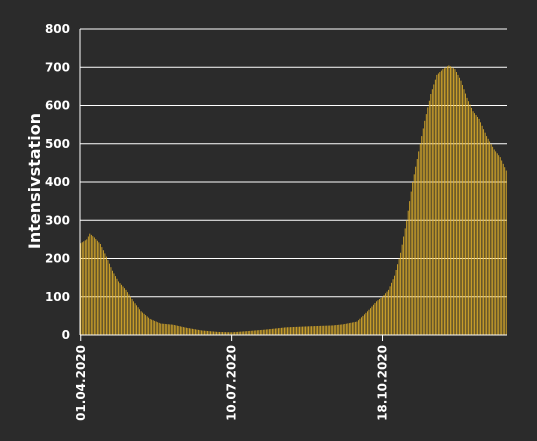  I want to click on x-tick-label: 18.10.2020, so click(383, 383).